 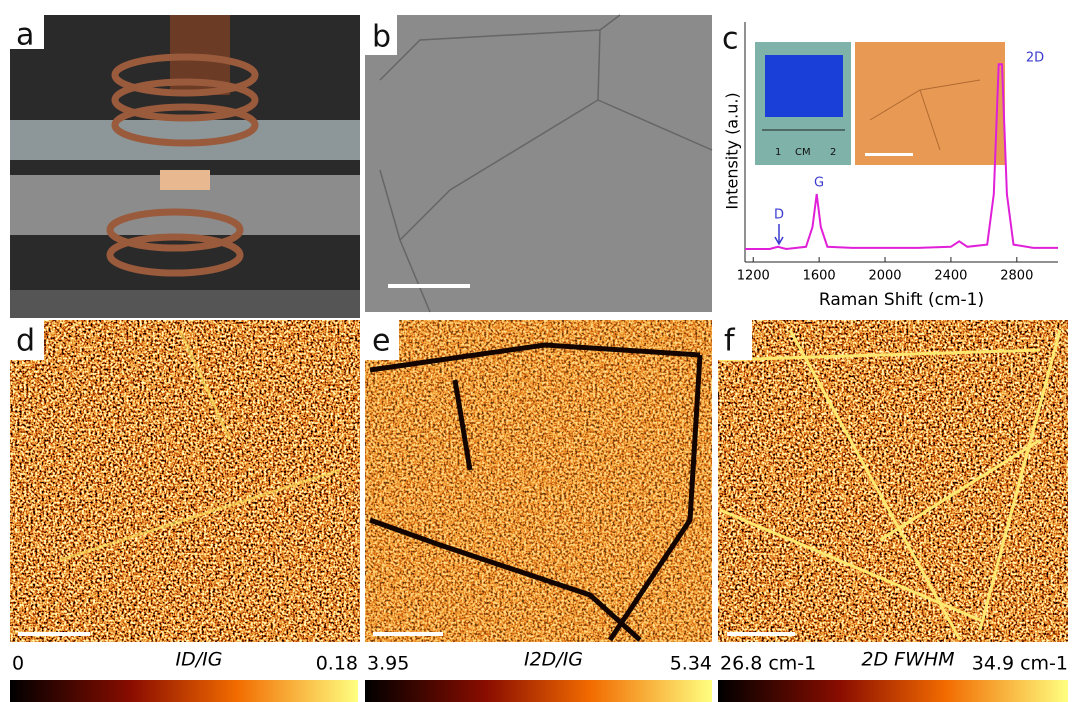 What do you see at coordinates (950, 276) in the screenshot?
I see `x-tick-label: 2400` at bounding box center [950, 276].